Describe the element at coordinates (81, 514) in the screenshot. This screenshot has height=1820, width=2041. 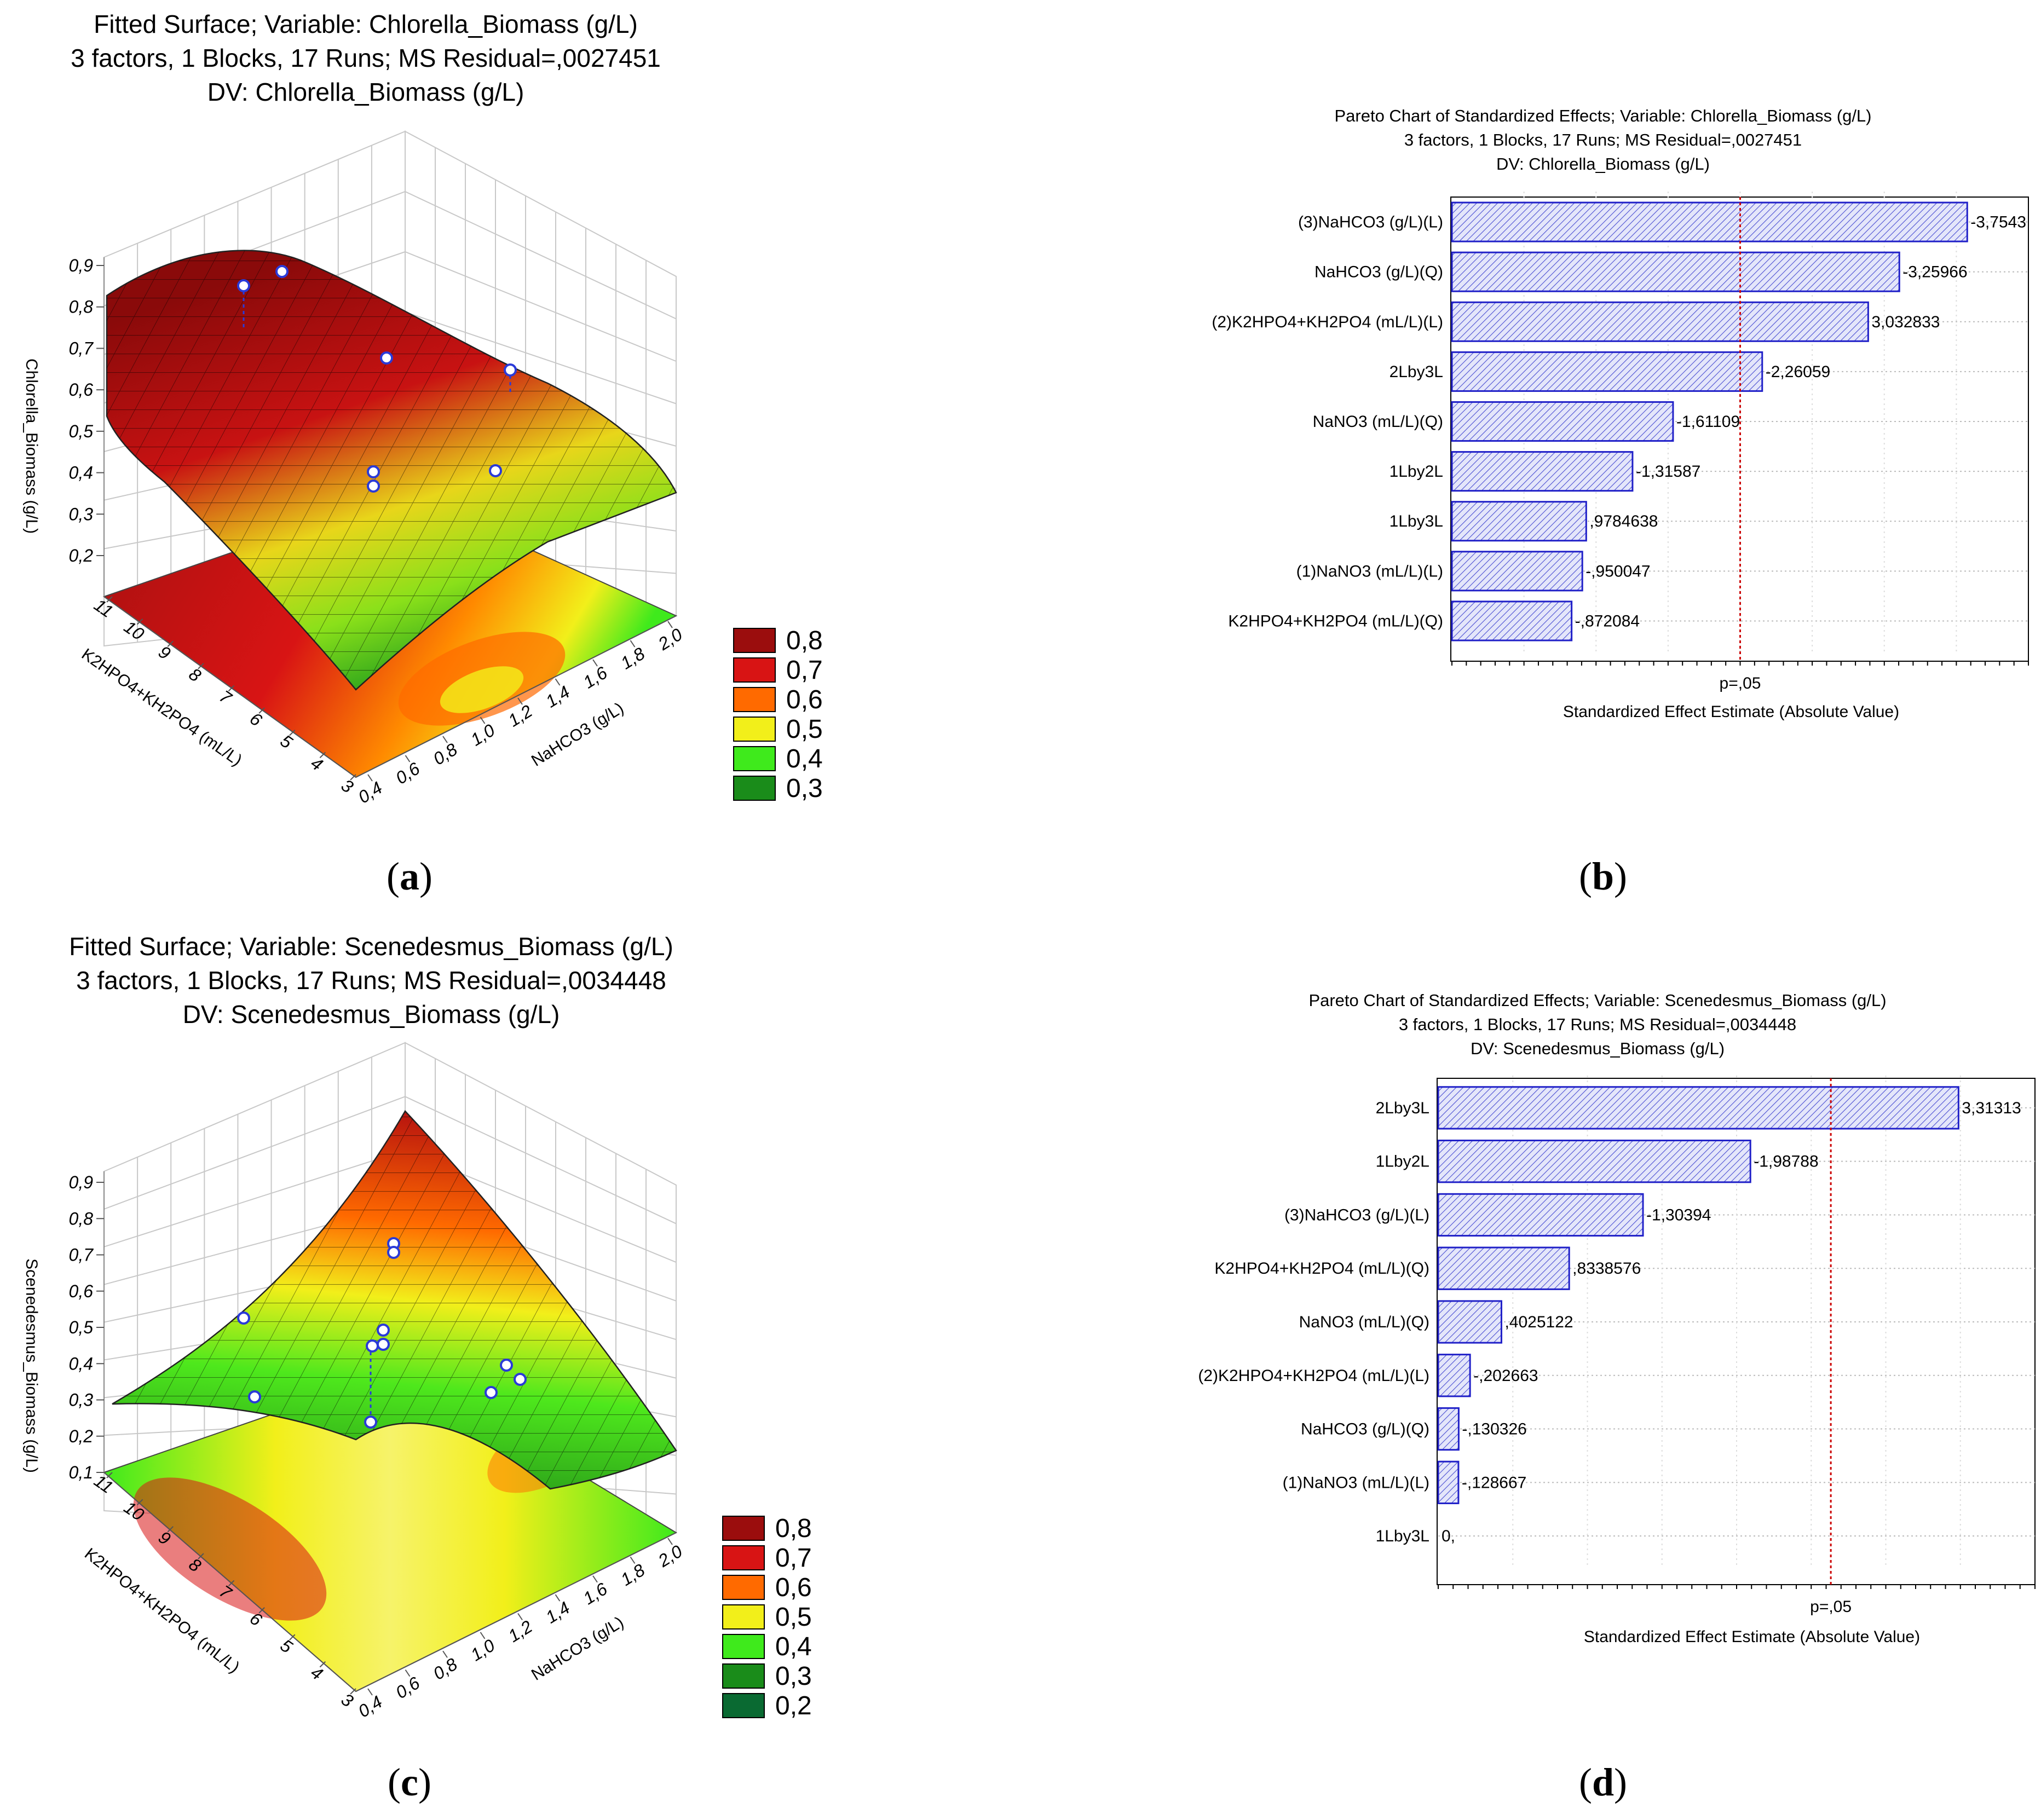
I see `z-tick-label: 0,3` at that location.